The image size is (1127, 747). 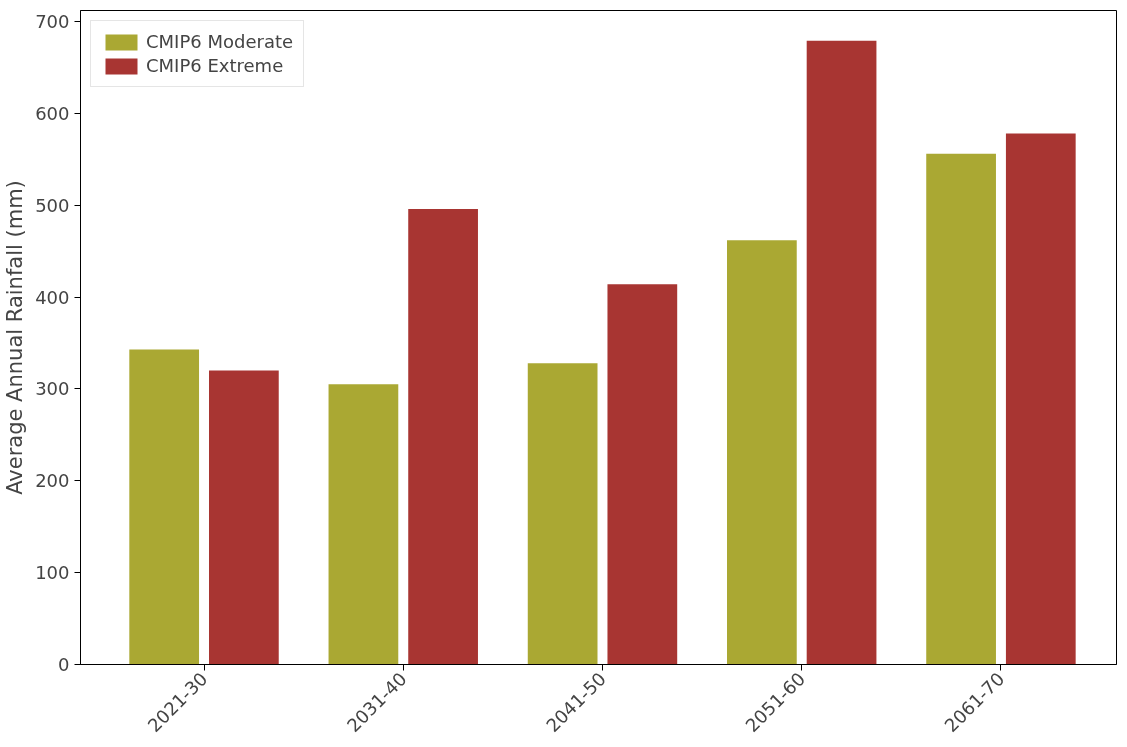 What do you see at coordinates (64, 664) in the screenshot?
I see `y-tick-label: 0` at bounding box center [64, 664].